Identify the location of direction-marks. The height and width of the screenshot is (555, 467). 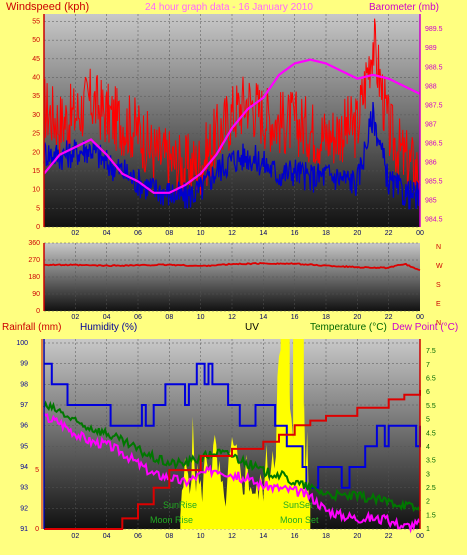
(232, 267).